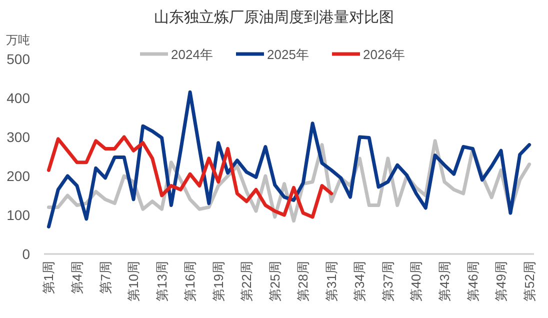  I want to click on x-tick-label: 第16周, so click(190, 281).